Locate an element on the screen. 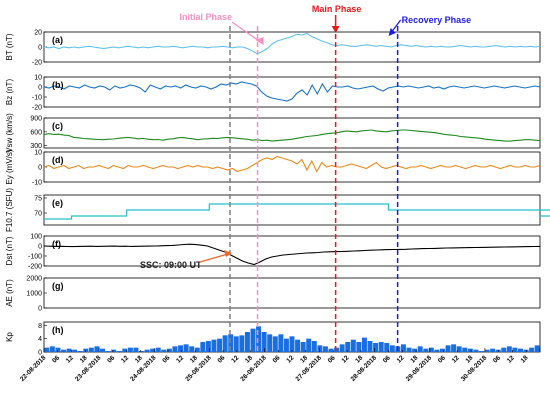 The width and height of the screenshot is (550, 402). ylabel-bt: BT (nT) is located at coordinates (9, 46).